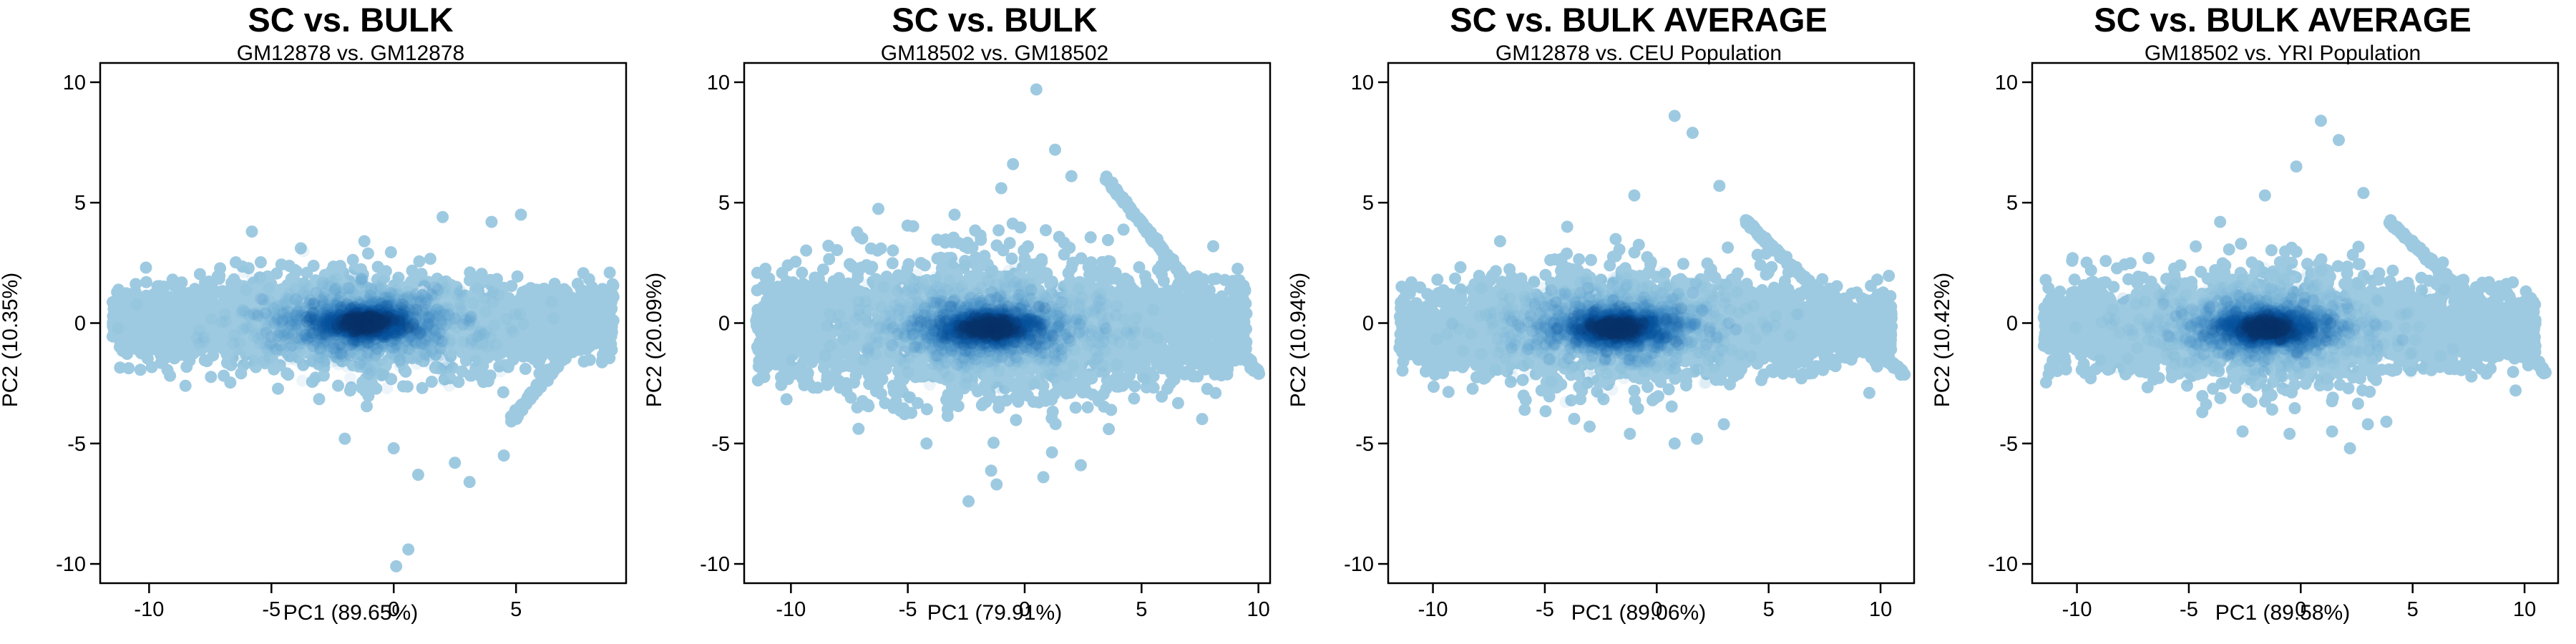  Describe the element at coordinates (1638, 53) in the screenshot. I see `chart-subtitle: GM12878 vs. CEU Population` at that location.